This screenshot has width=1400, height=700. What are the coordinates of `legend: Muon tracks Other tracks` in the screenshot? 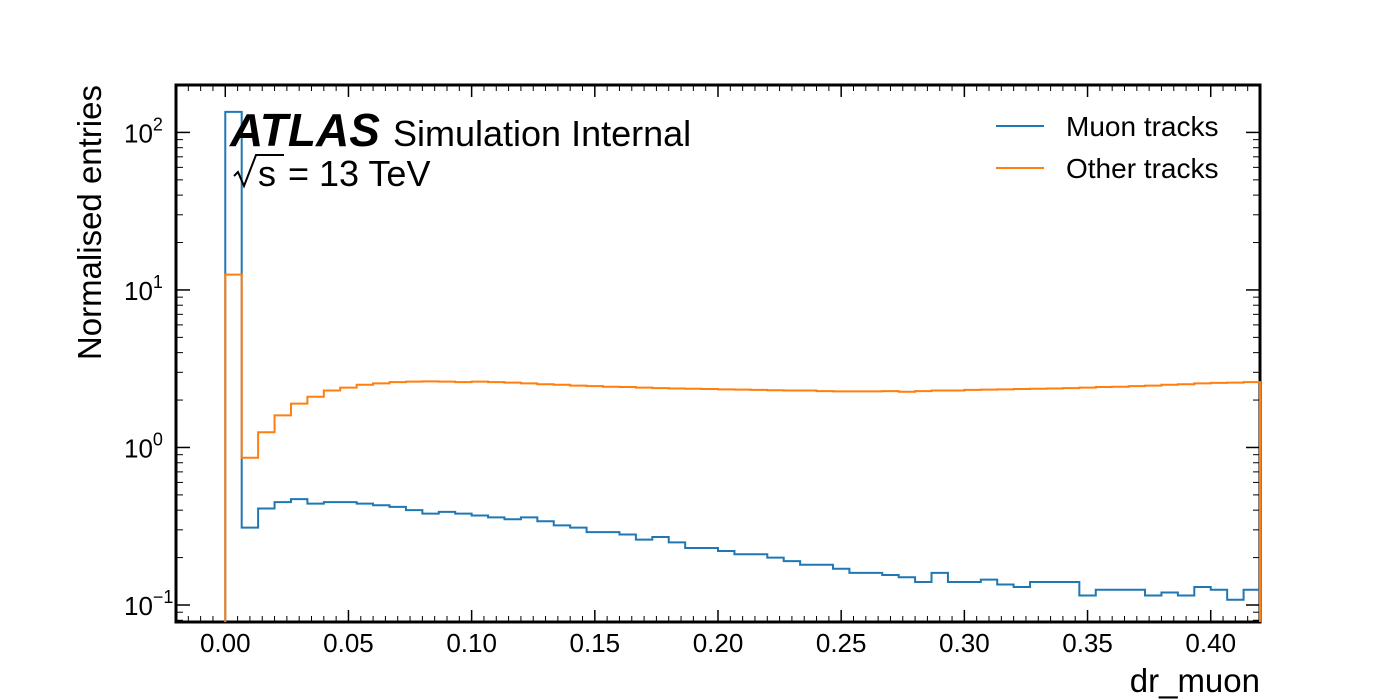 It's located at (1107, 147).